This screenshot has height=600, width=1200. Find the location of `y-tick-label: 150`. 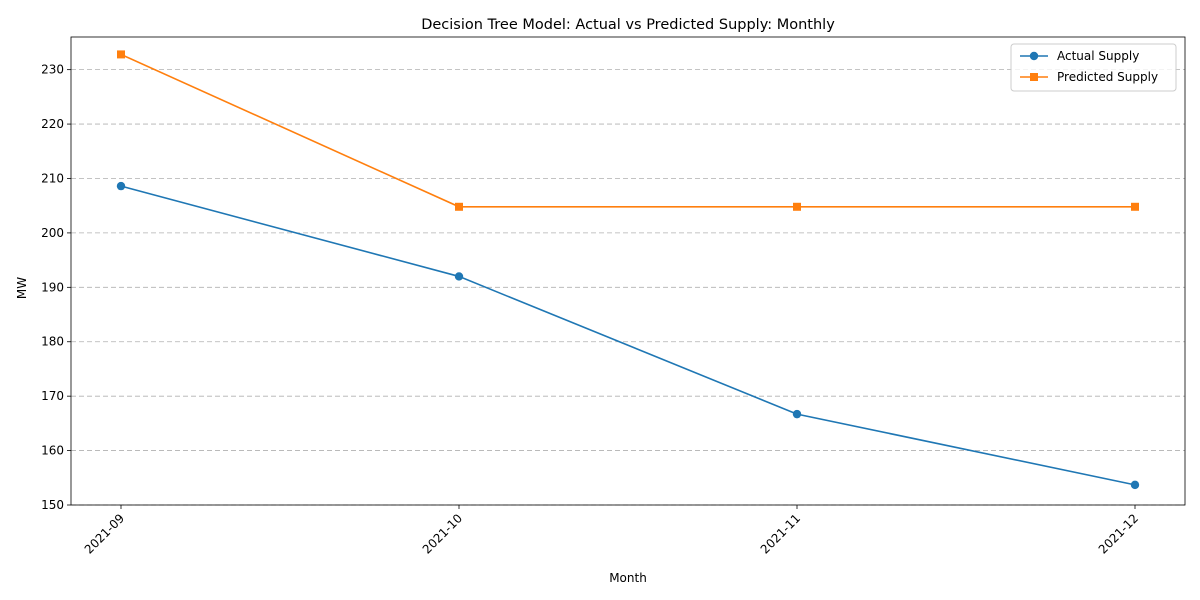

y-tick-label: 150 is located at coordinates (52, 505).